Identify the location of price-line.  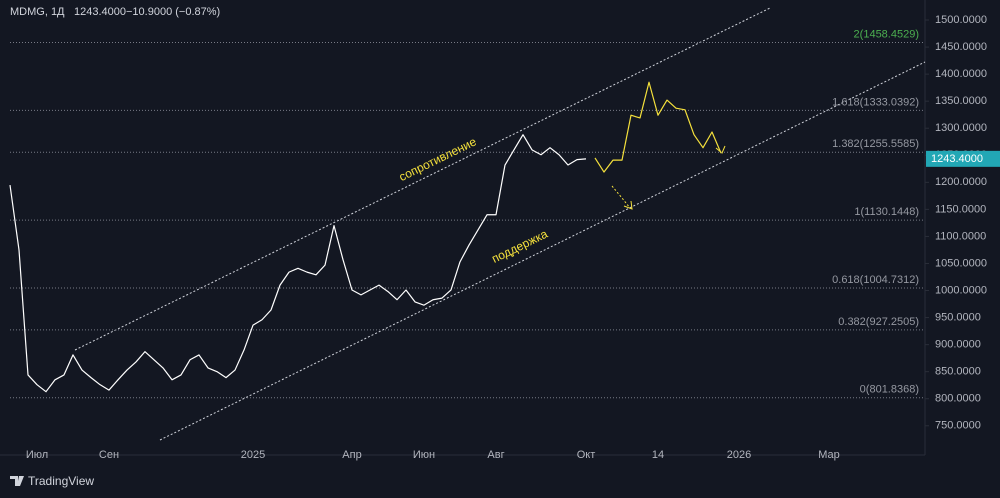
(658, 127).